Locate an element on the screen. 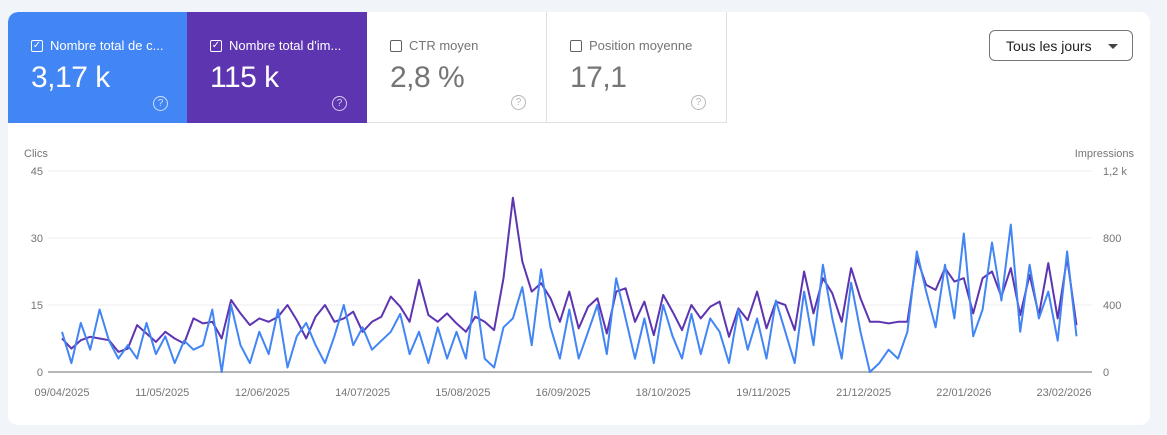  metric-card-average-ctr: CTR moyen 2,8 % ? is located at coordinates (457, 67).